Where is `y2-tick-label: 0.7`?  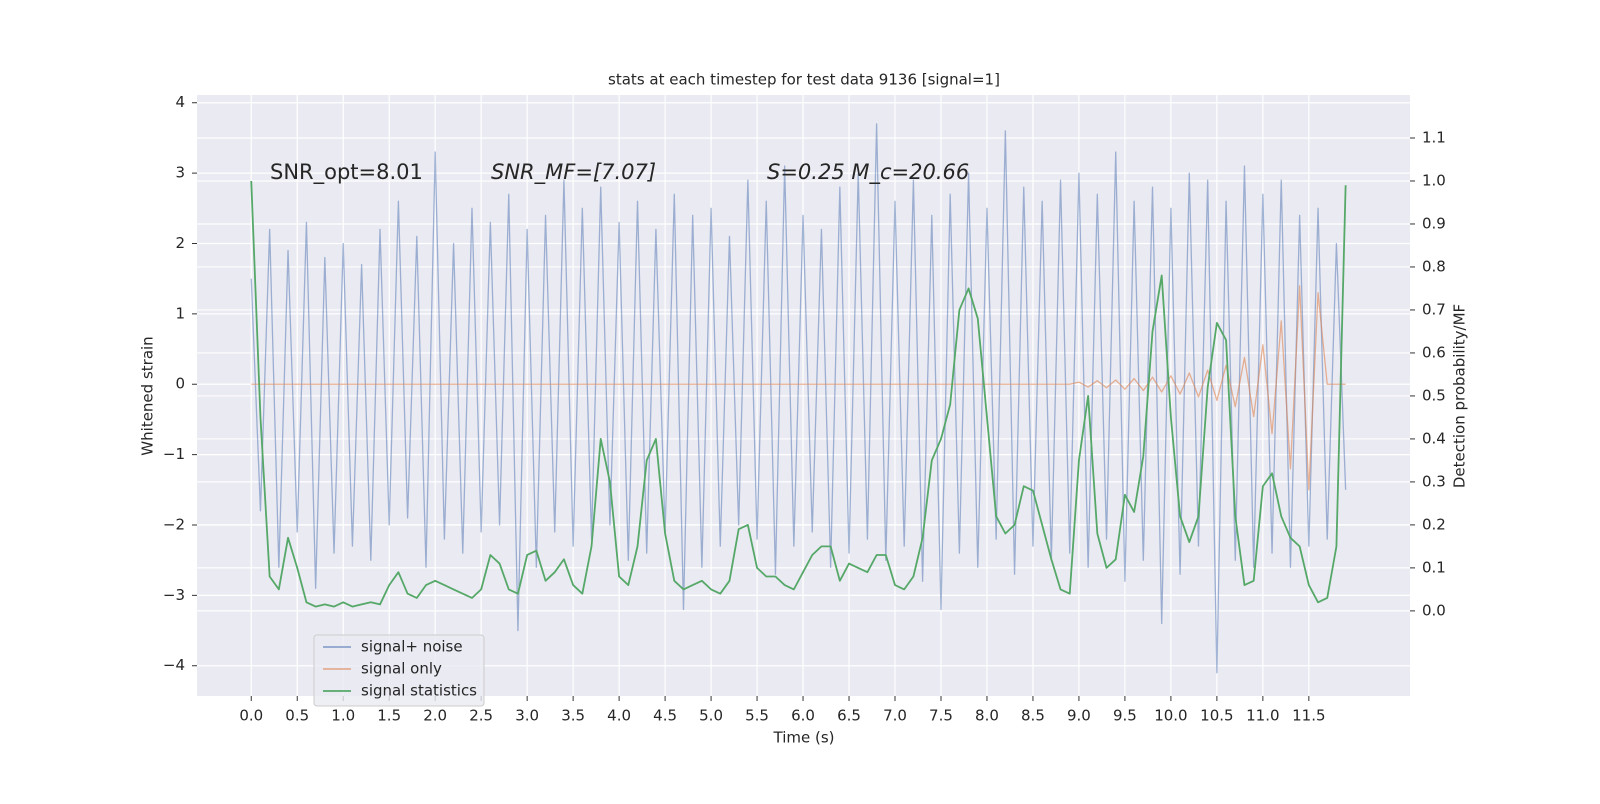 y2-tick-label: 0.7 is located at coordinates (1434, 309).